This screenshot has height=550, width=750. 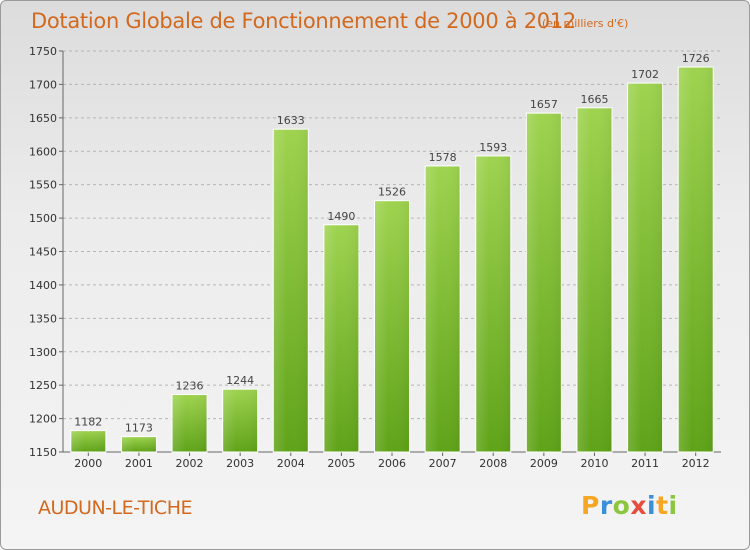 I want to click on value-label: 1173, so click(x=139, y=428).